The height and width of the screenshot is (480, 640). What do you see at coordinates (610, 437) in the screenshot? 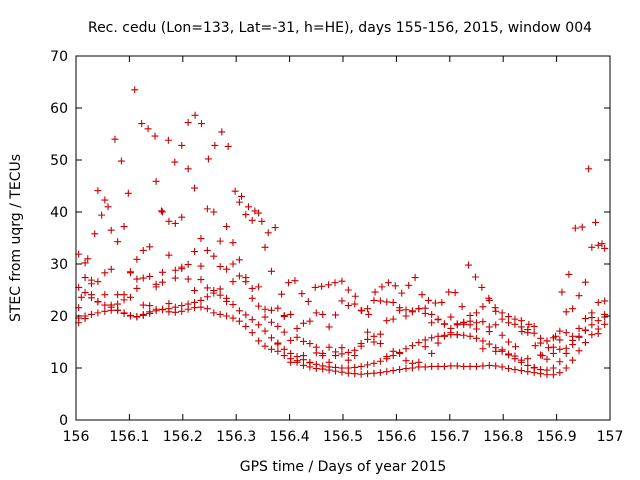
I see `x-tick-label: 157` at bounding box center [610, 437].